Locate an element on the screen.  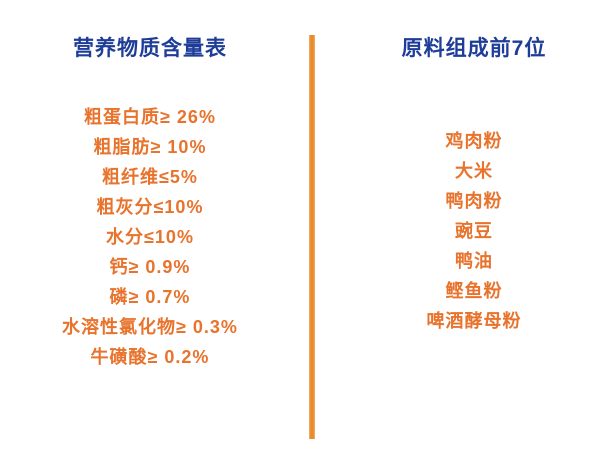
nutrition-value-item: 牛磺酸≥ 0.2% is located at coordinates (150, 357).